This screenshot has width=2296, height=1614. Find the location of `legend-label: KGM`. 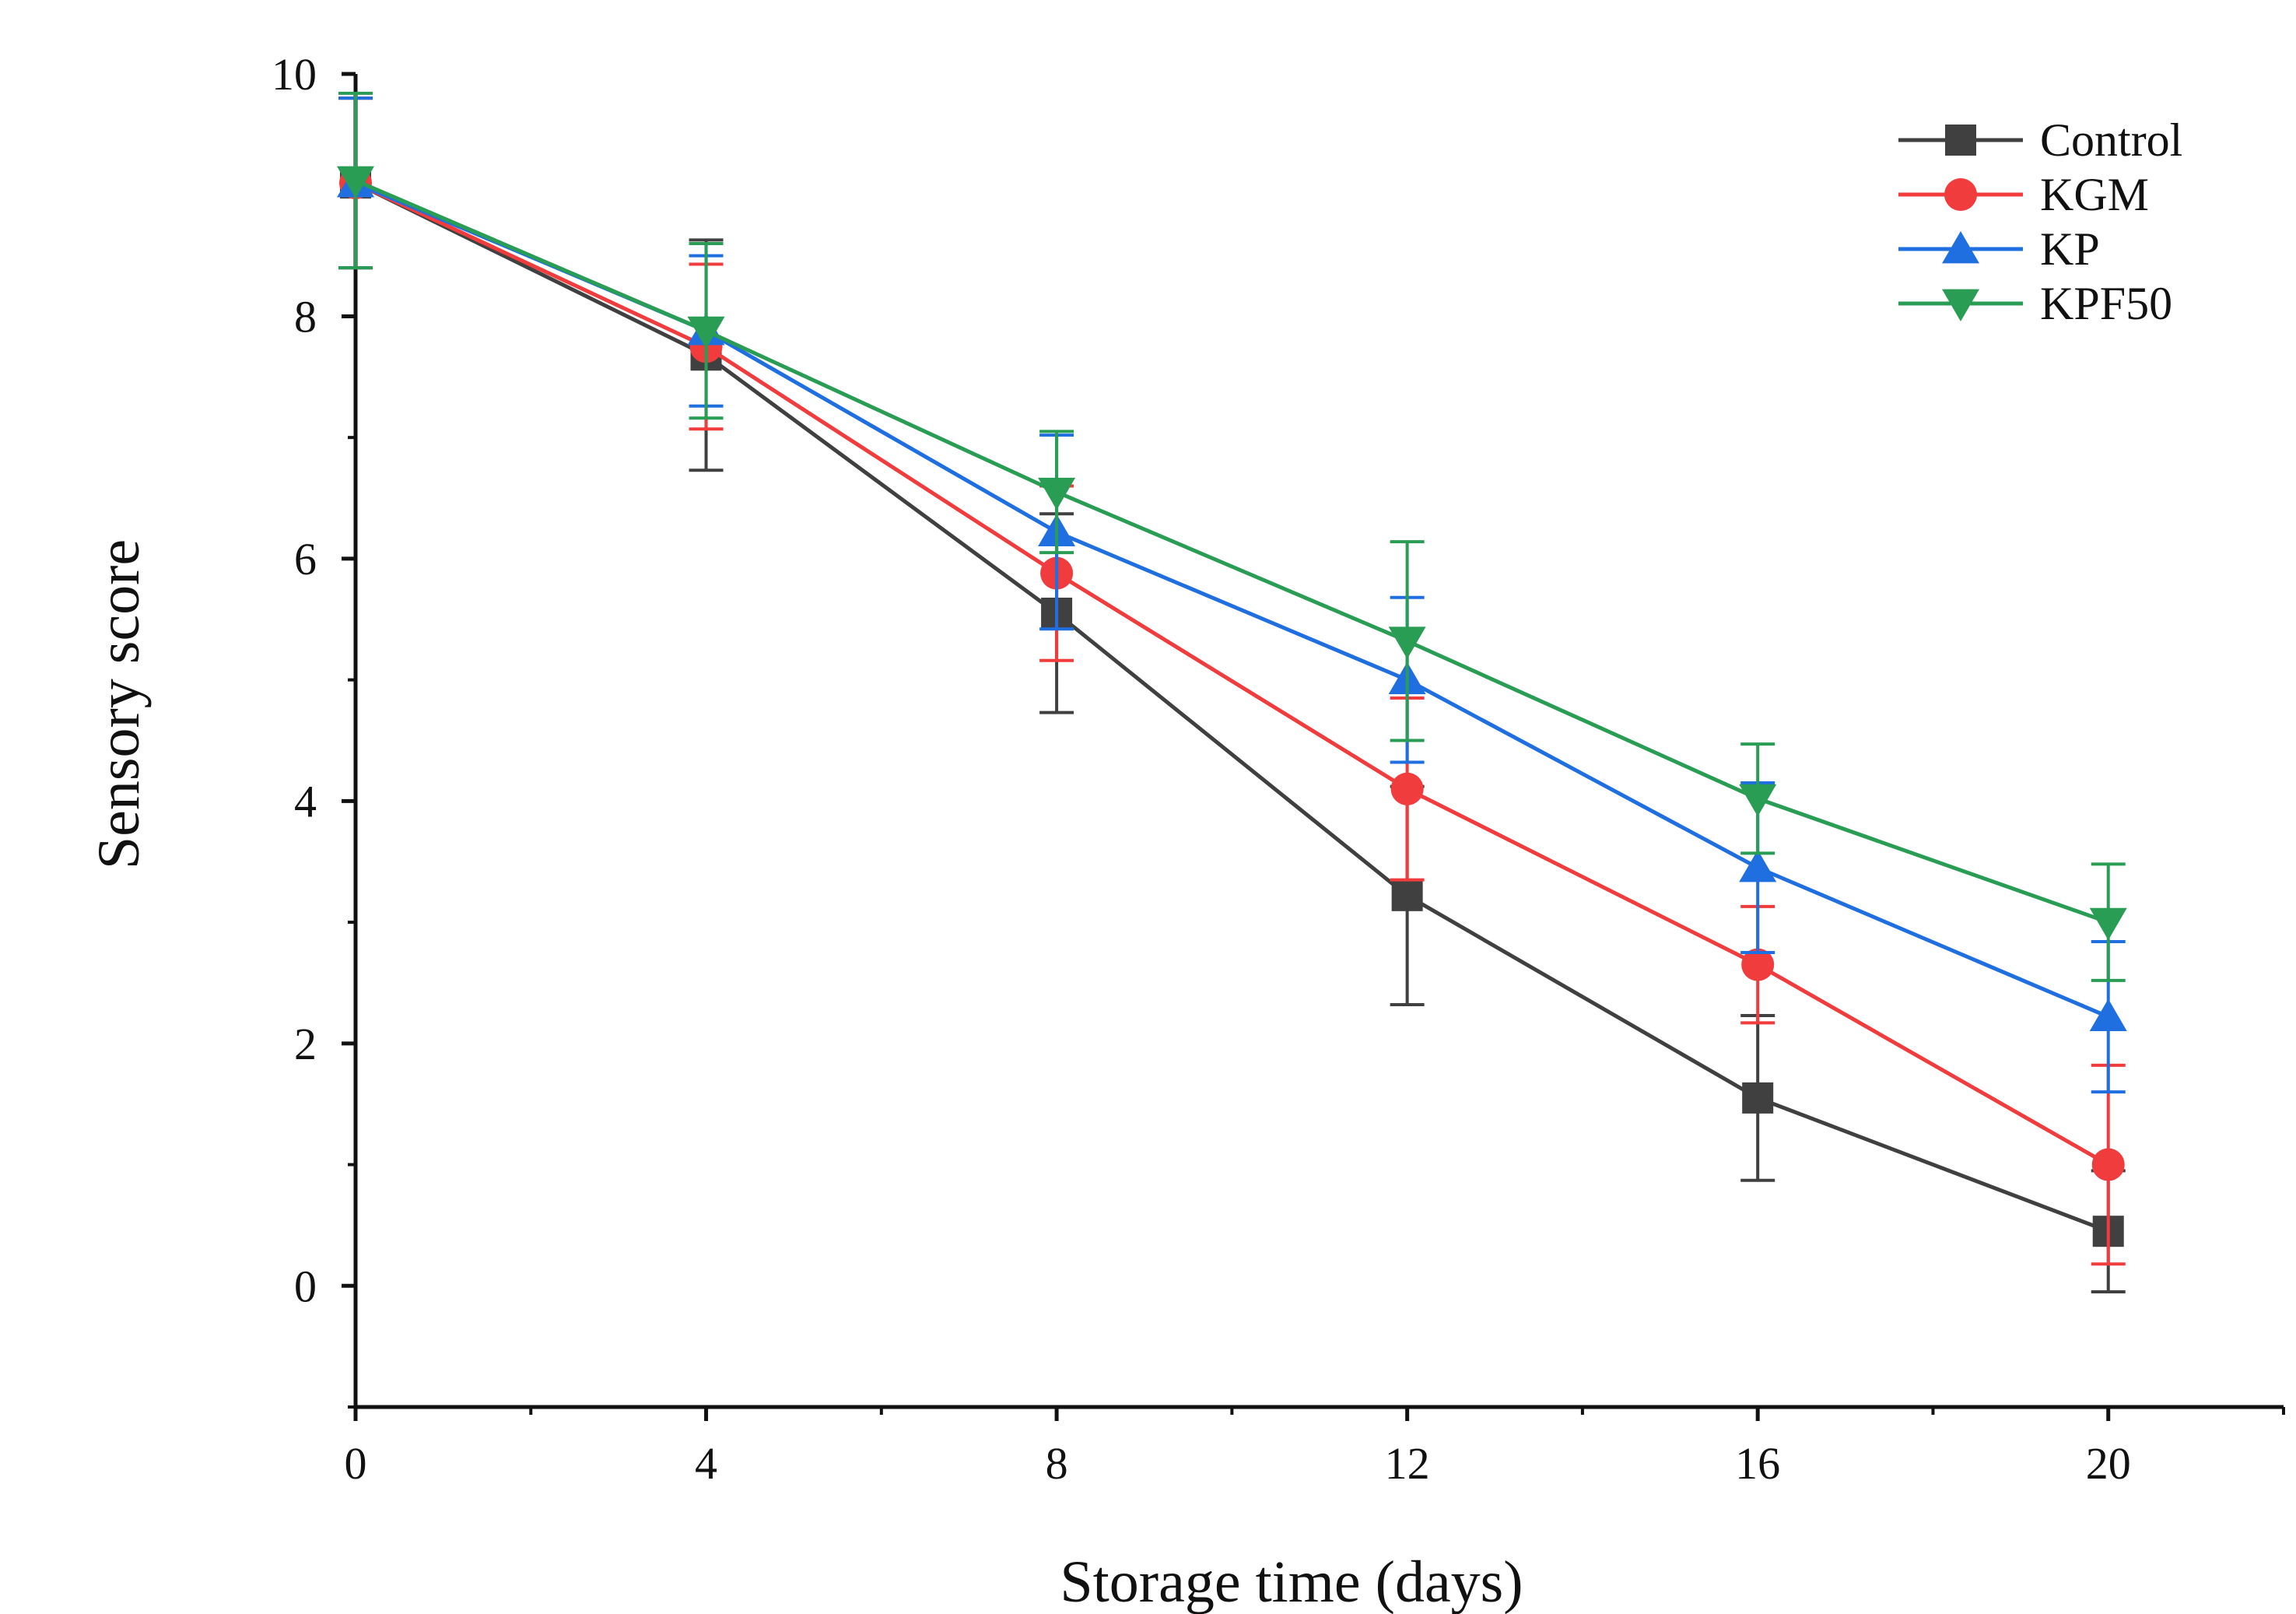

legend-label: KGM is located at coordinates (2094, 194).